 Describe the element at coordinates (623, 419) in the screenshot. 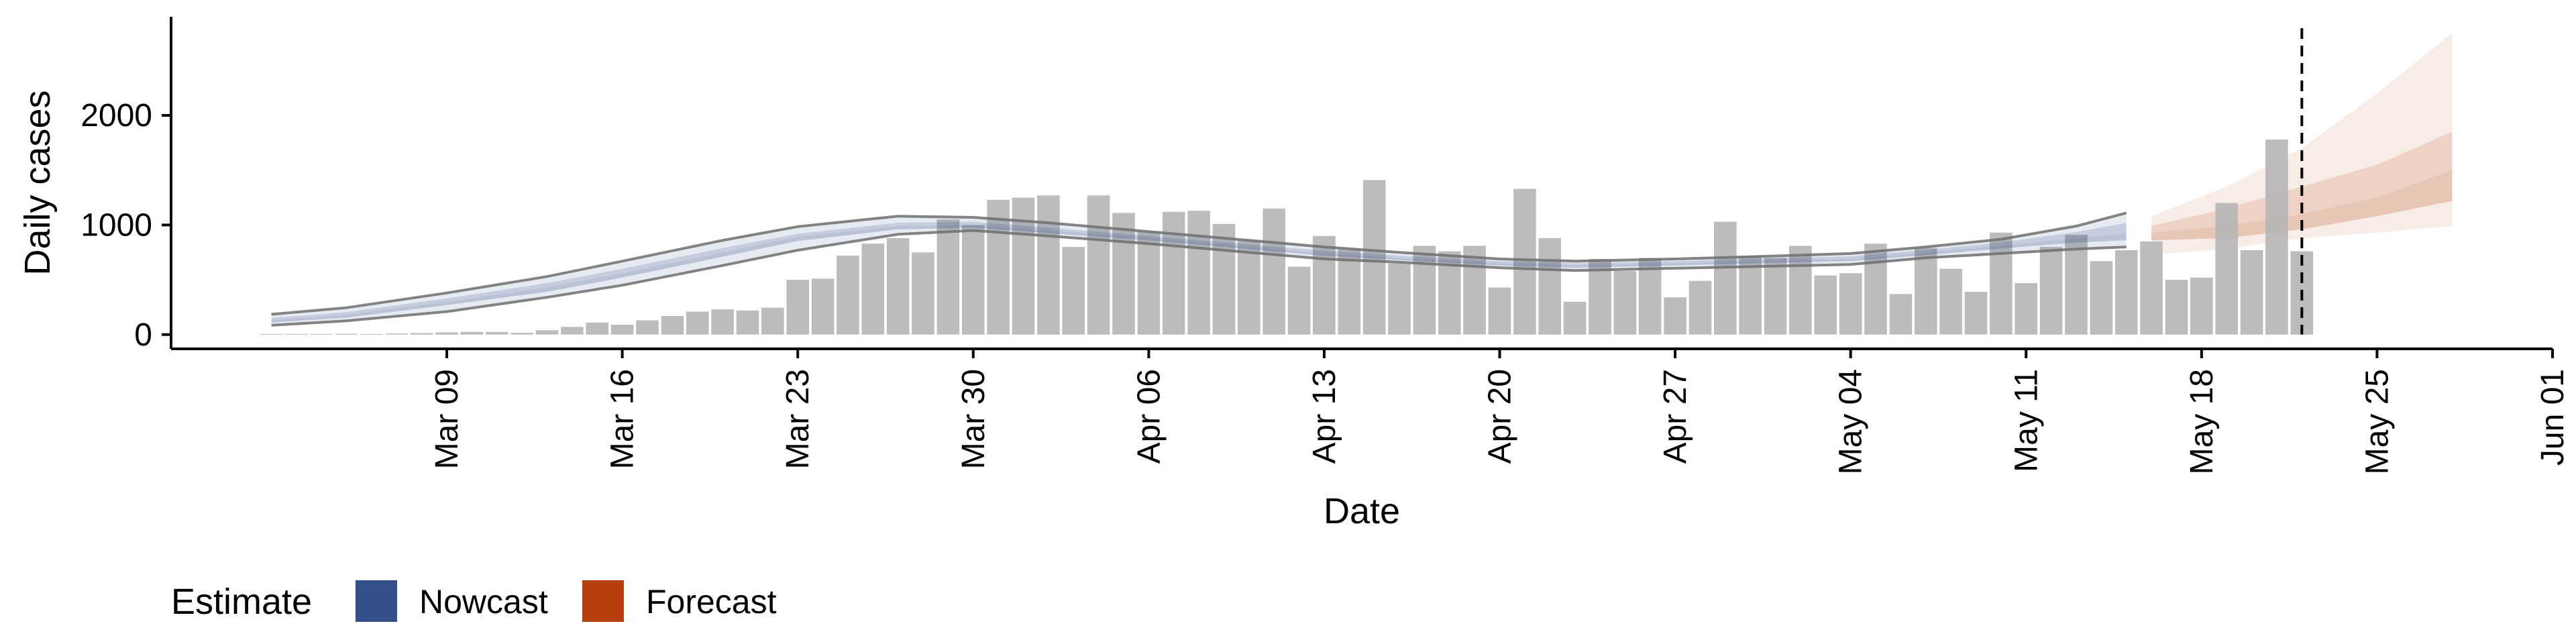

I see `x-tick-label: Mar 16` at that location.